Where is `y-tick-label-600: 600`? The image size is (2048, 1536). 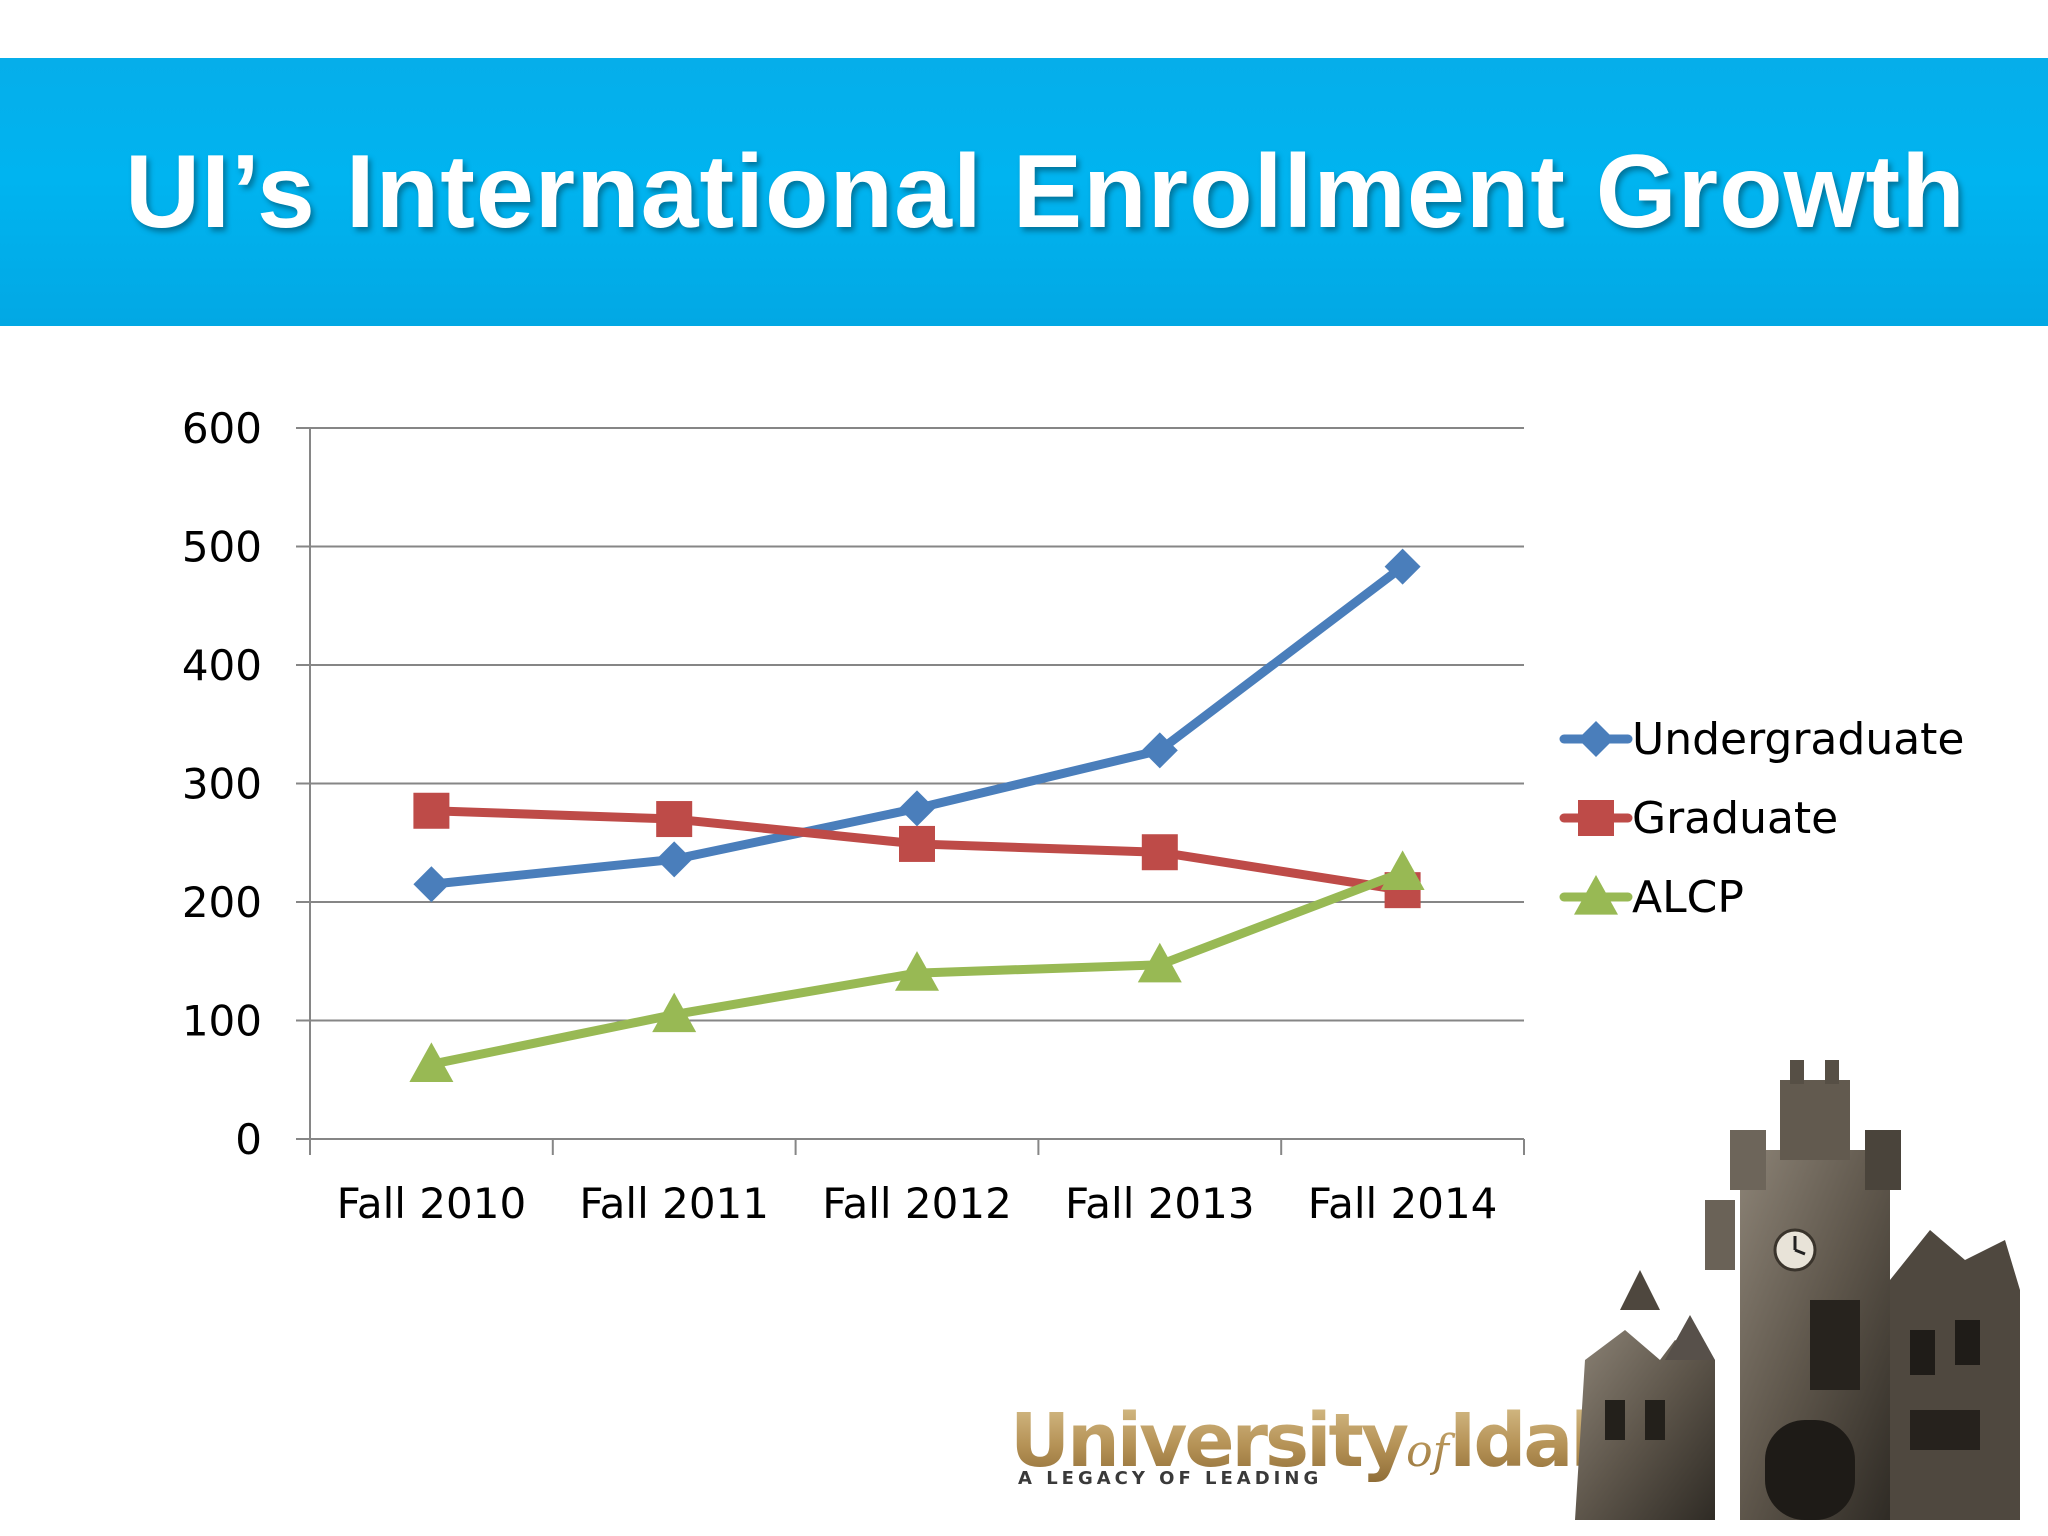
y-tick-label-600: 600 is located at coordinates (222, 428).